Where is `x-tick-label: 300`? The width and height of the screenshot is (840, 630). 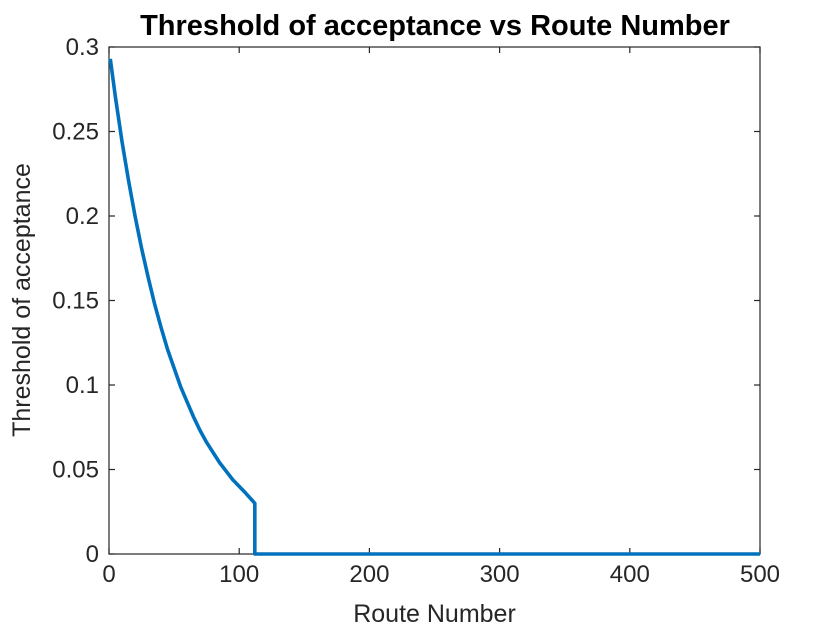 x-tick-label: 300 is located at coordinates (500, 574).